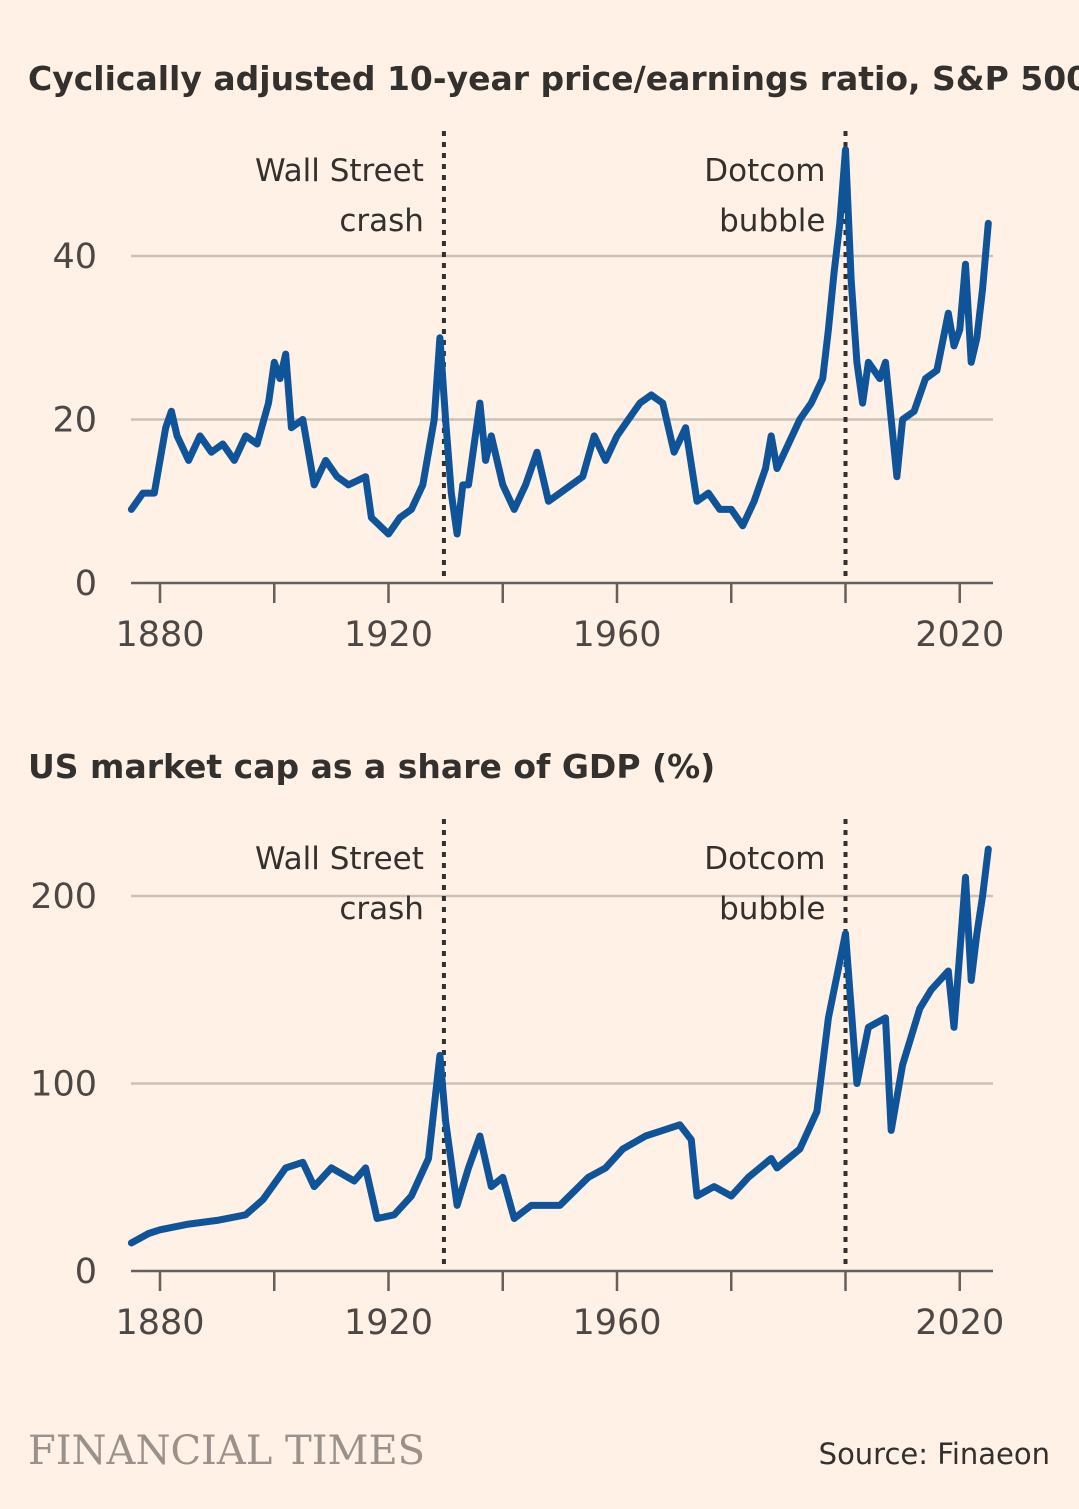 This screenshot has width=1079, height=1509. Describe the element at coordinates (74, 257) in the screenshot. I see `y-tick-label: 40` at that location.